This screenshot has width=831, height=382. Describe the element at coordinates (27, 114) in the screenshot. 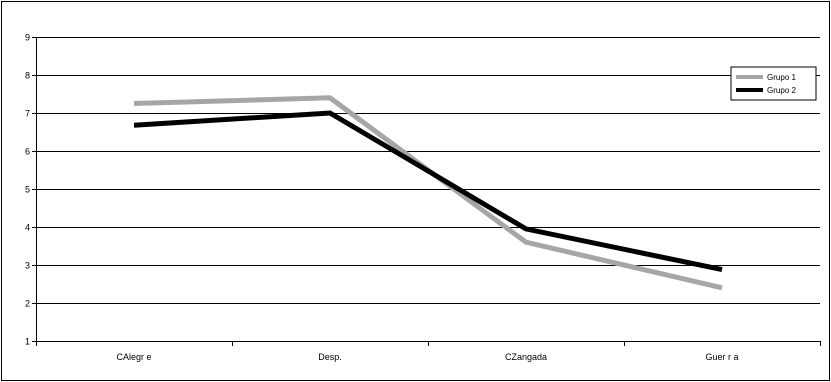

I see `y-tick-label: 7` at that location.